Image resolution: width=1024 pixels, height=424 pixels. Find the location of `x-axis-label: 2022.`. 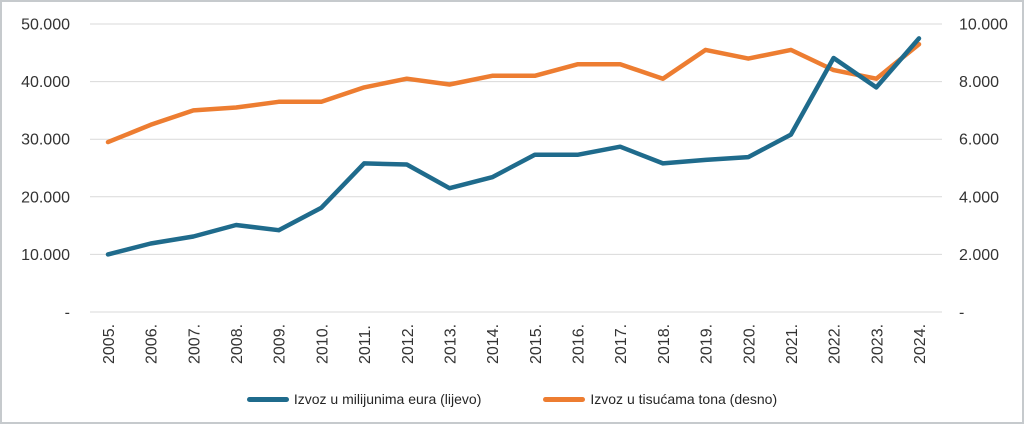

x-axis-label: 2022. is located at coordinates (835, 344).